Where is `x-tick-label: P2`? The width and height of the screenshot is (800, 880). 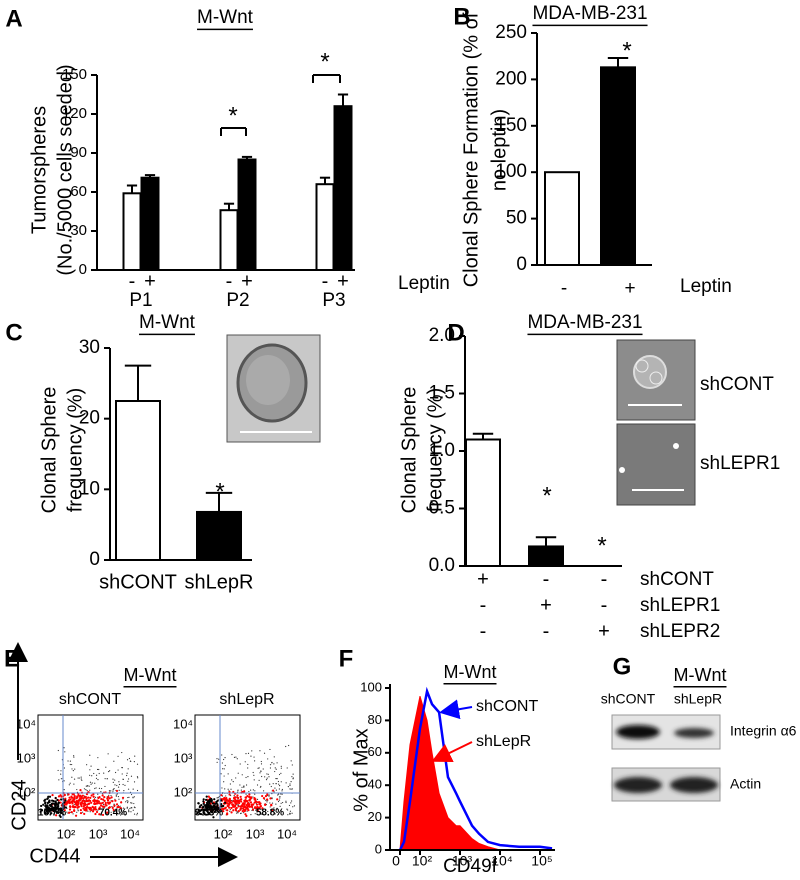 x-tick-label: P2 is located at coordinates (237, 300).